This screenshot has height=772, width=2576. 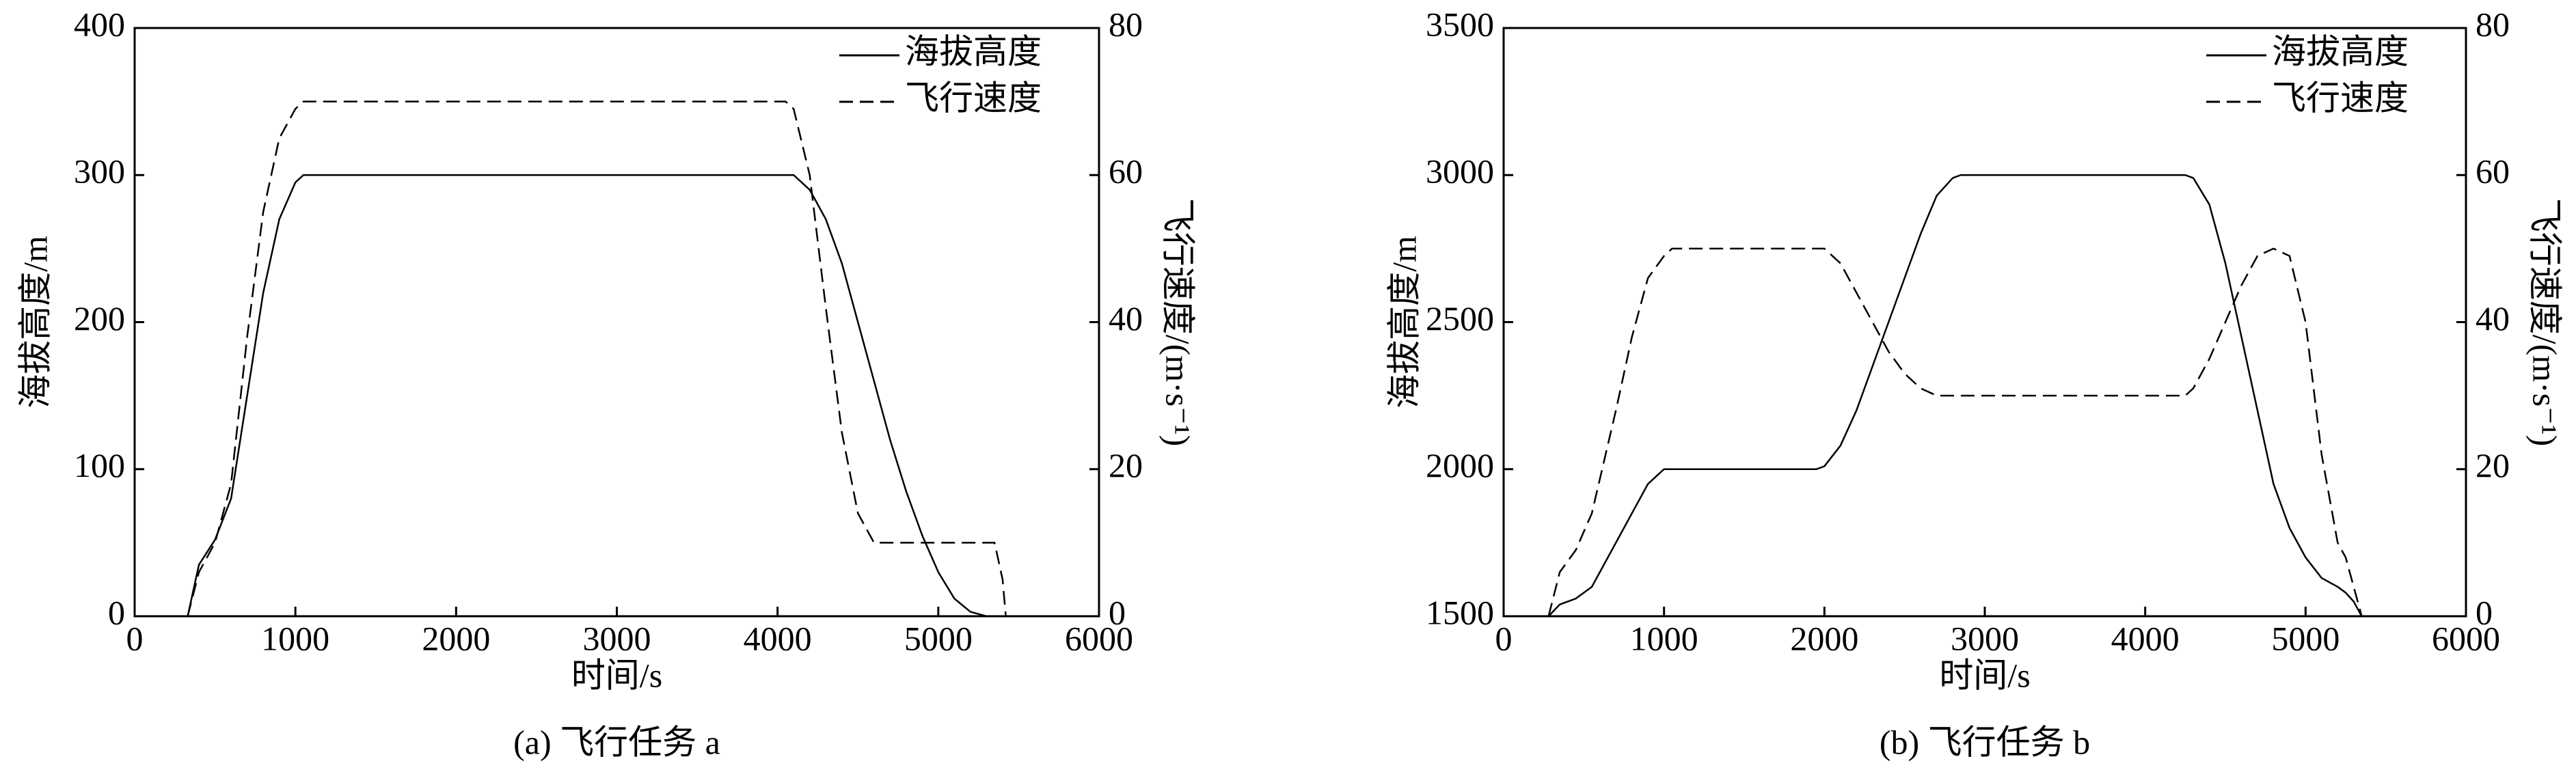 I want to click on y-tick-label: 3500, so click(x=1460, y=24).